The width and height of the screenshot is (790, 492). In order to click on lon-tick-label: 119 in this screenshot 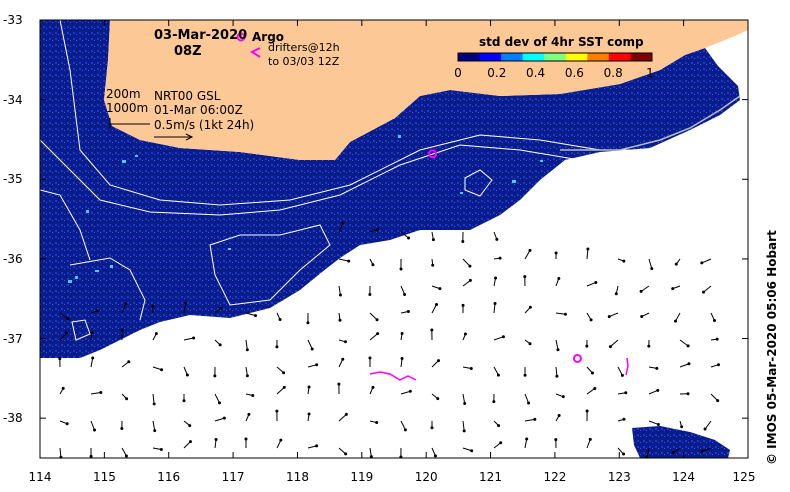, I will do `click(362, 477)`.